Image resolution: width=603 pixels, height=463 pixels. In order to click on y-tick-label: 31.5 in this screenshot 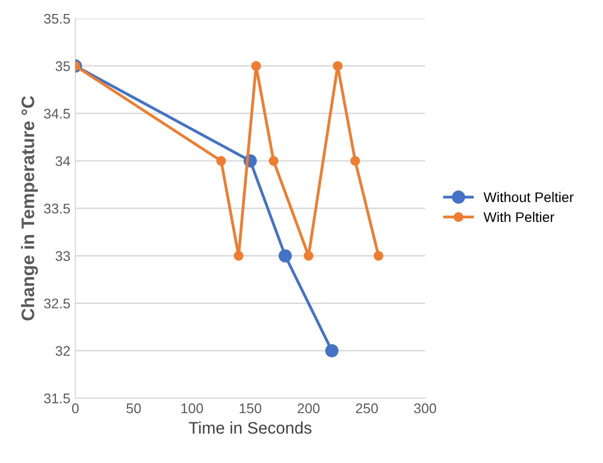, I will do `click(57, 399)`.